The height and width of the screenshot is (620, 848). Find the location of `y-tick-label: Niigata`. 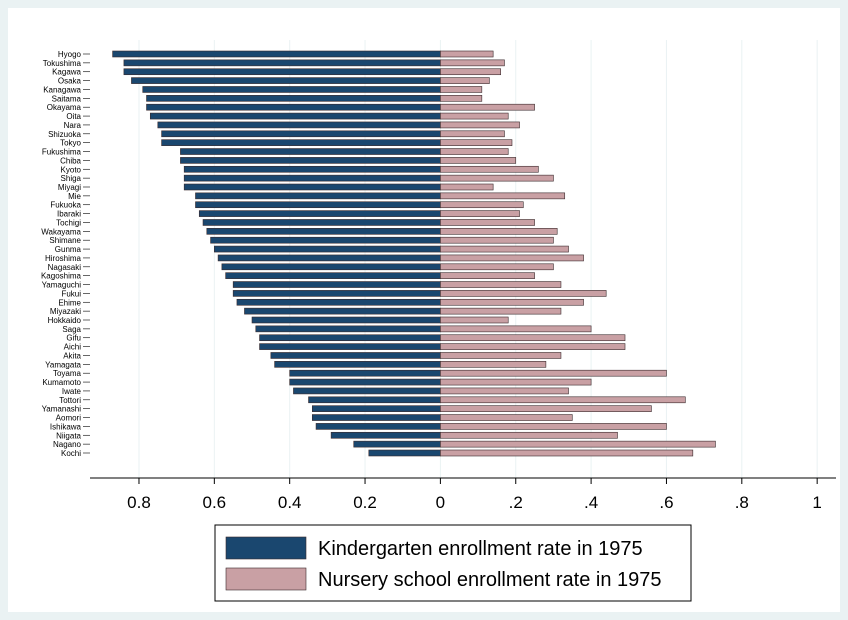

y-tick-label: Niigata is located at coordinates (68, 435).